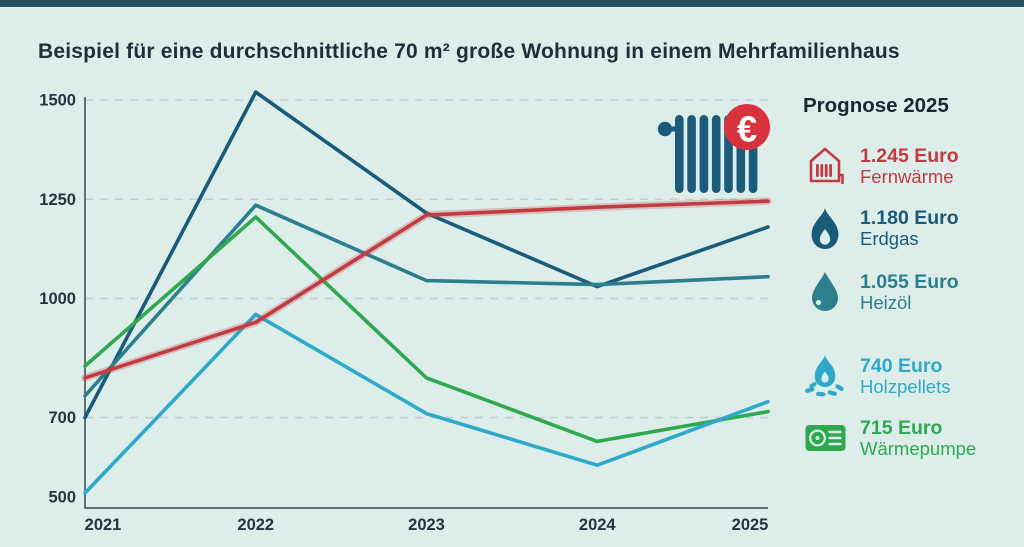 The width and height of the screenshot is (1024, 547). Describe the element at coordinates (57, 101) in the screenshot. I see `y-tick-label-1500: 1500` at that location.